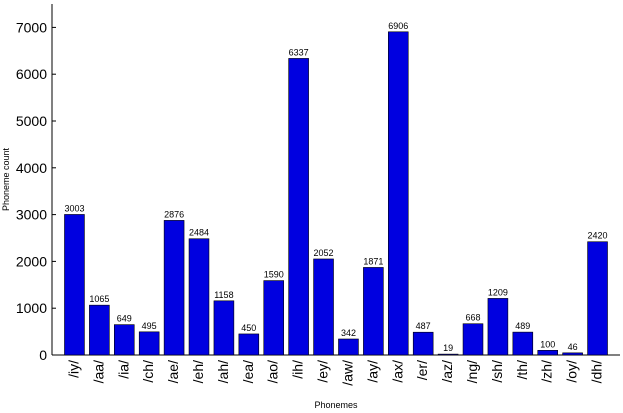 The width and height of the screenshot is (623, 413). Describe the element at coordinates (348, 333) in the screenshot. I see `data-label: 342` at that location.